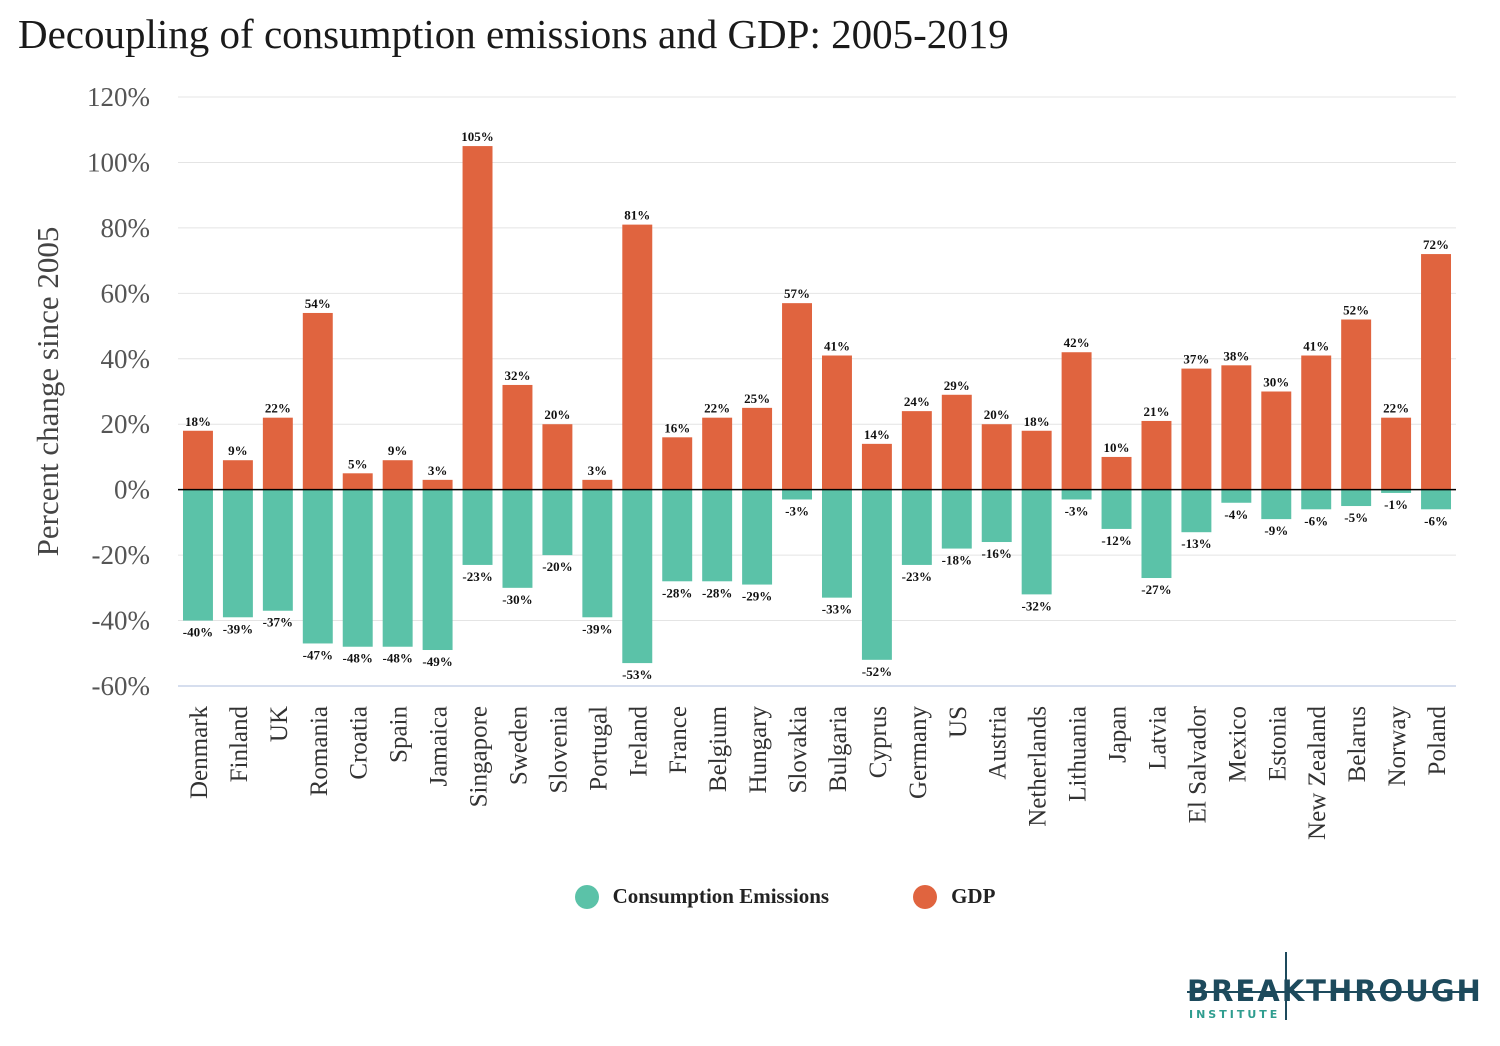 The image size is (1500, 1046). What do you see at coordinates (1396, 504) in the screenshot?
I see `data-label-emissions: -1%` at bounding box center [1396, 504].